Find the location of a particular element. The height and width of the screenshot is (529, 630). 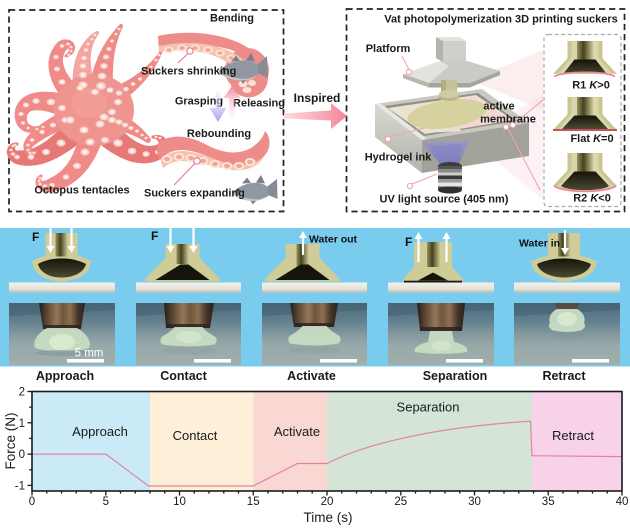

svg-text: UV light source (405 nm) is located at coordinates (444, 200).